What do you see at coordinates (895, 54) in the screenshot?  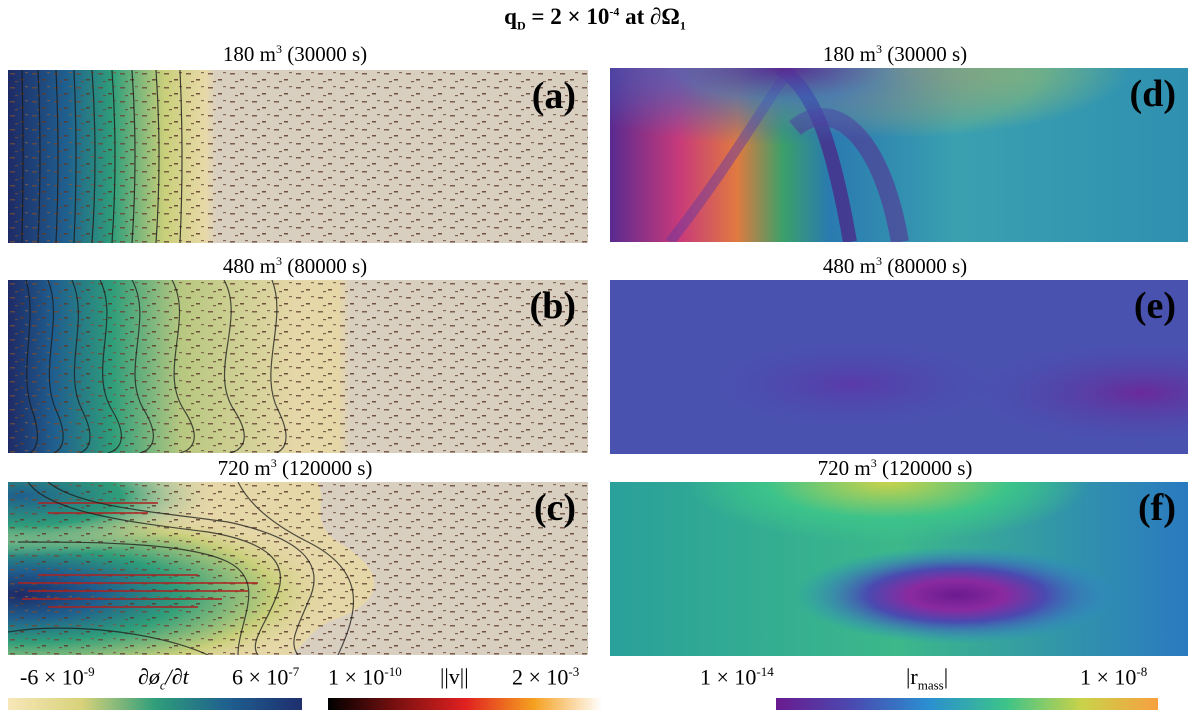 I see `panel-title-d: 180 m3 (30000 s)` at bounding box center [895, 54].